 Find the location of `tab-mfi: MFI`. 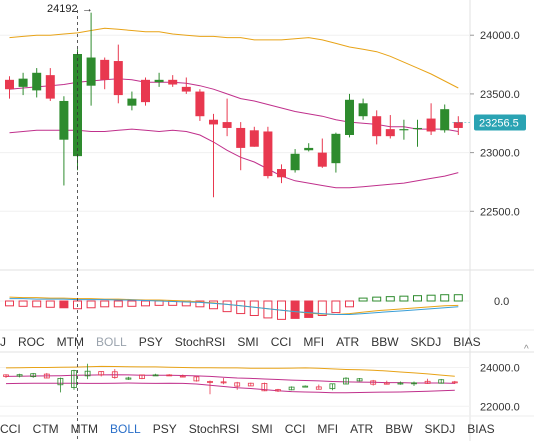

tab-mfi: MFI is located at coordinates (314, 342).